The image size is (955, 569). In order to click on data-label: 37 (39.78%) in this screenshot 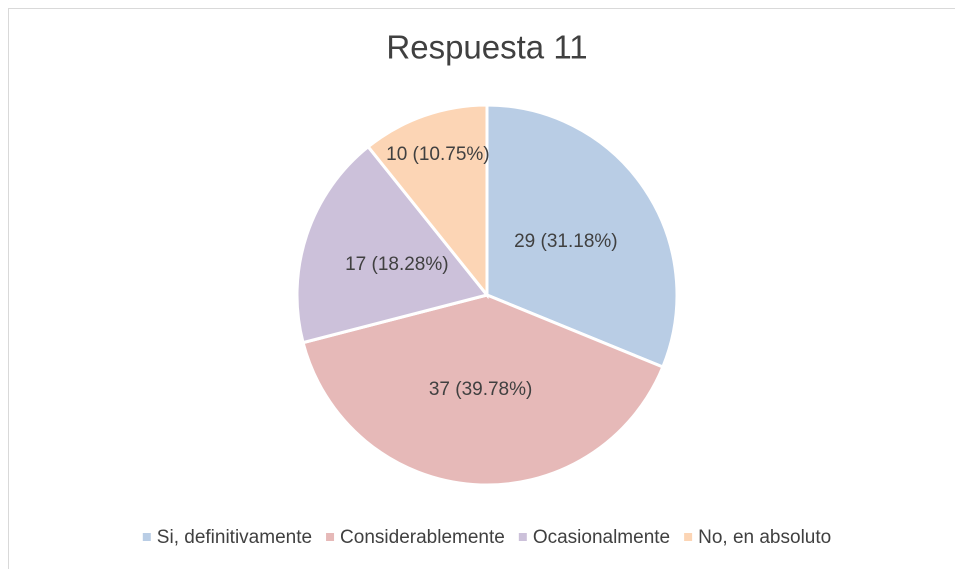, I will do `click(481, 389)`.